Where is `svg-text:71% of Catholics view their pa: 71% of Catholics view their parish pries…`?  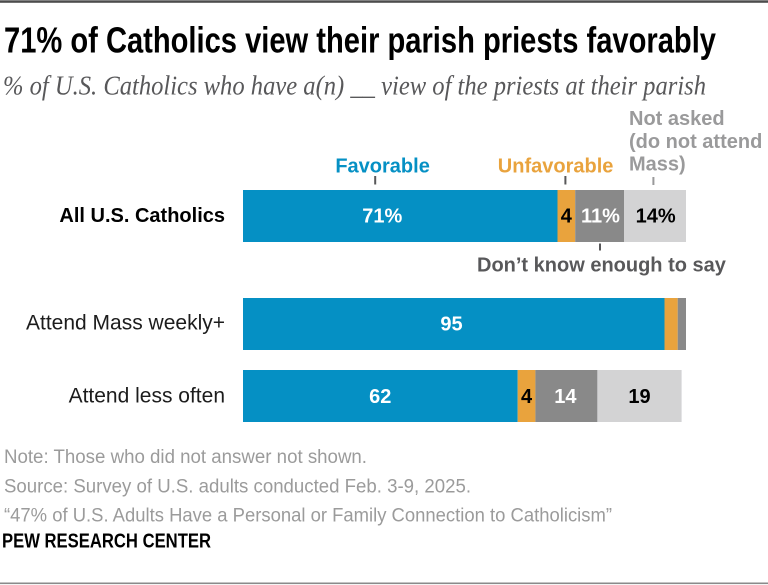 svg-text:71% of Catholics view their pa: 71% of Catholics view their parish pries… is located at coordinates (360, 40).